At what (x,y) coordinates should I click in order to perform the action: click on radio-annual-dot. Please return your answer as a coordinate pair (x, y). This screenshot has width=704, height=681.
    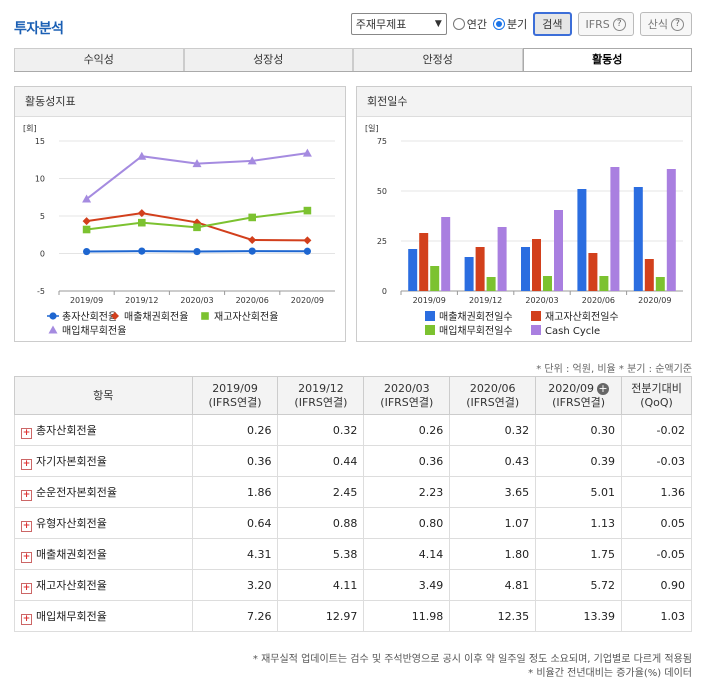
    Looking at the image, I should click on (458, 24).